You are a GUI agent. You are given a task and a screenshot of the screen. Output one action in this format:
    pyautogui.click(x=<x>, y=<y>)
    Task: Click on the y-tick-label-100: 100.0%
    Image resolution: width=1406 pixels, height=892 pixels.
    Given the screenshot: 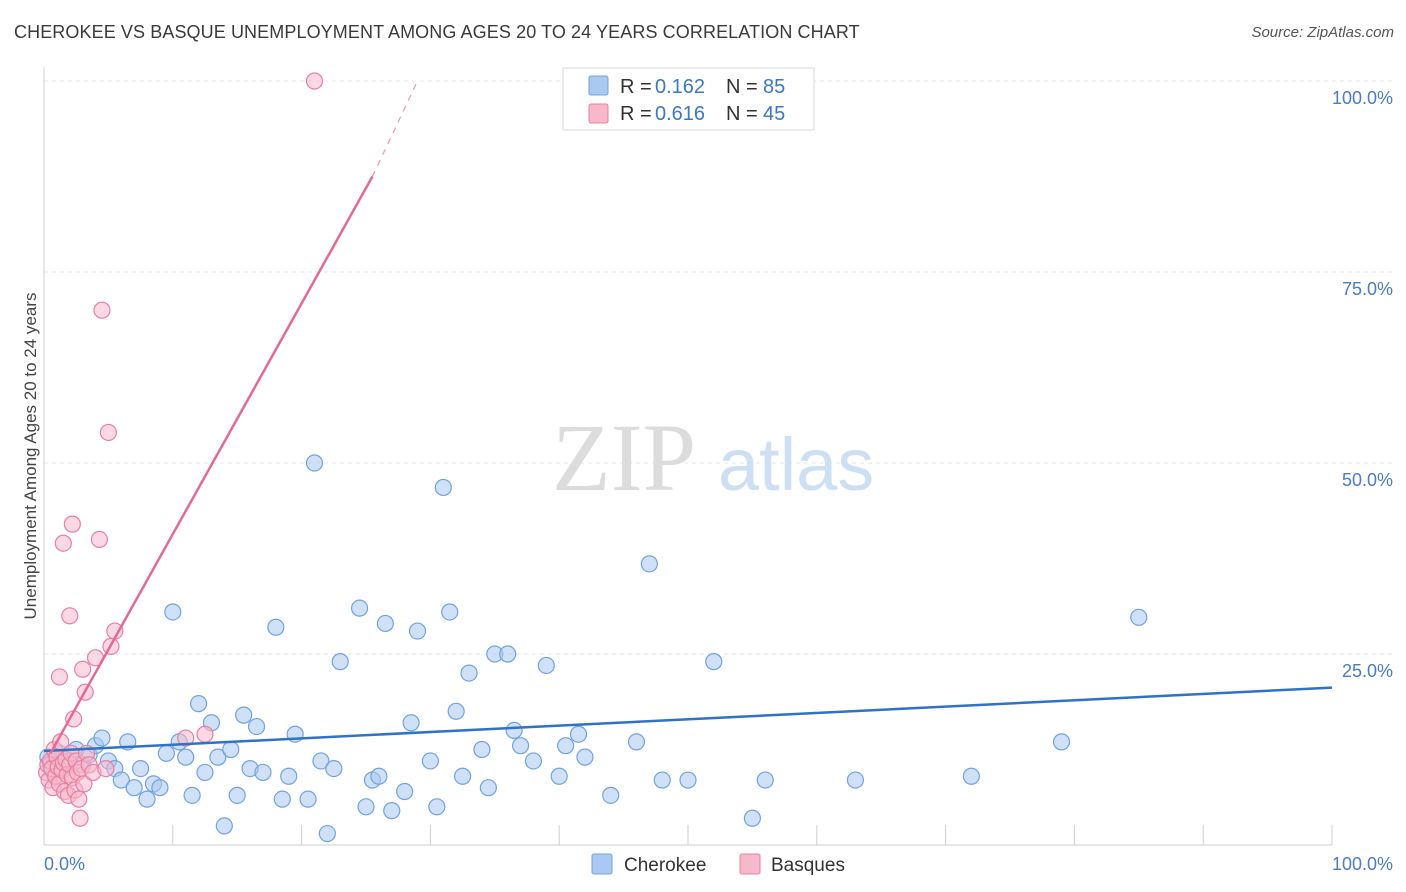 What is the action you would take?
    pyautogui.click(x=1362, y=98)
    